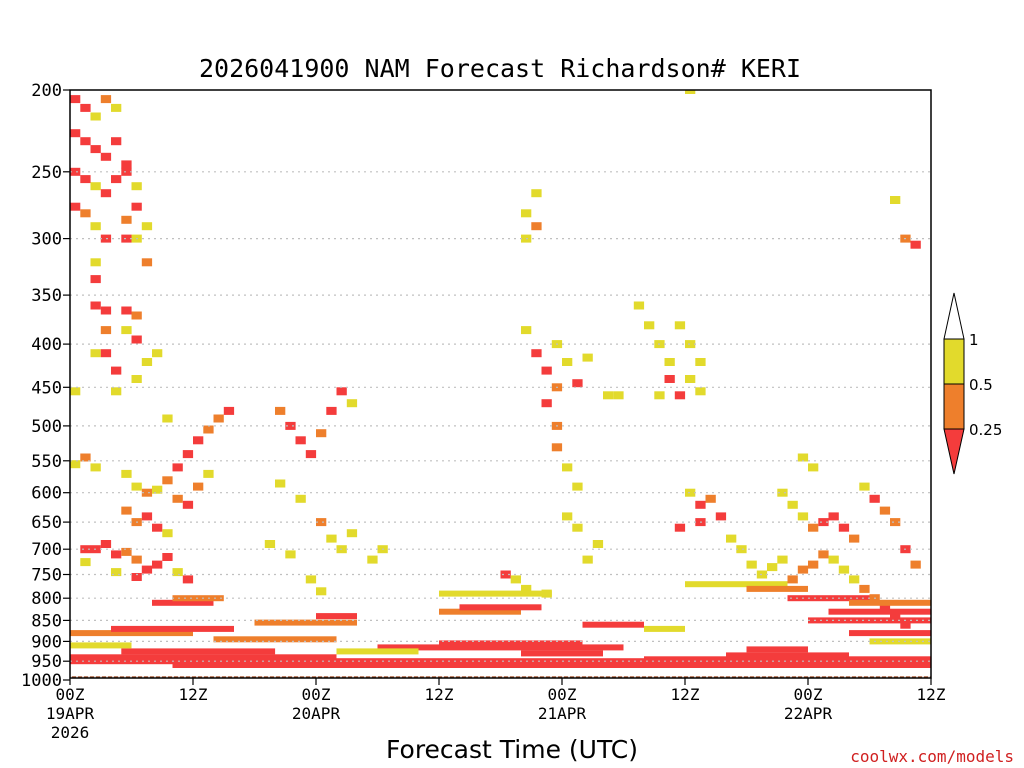  Describe the element at coordinates (46, 494) in the screenshot. I see `y-tick-label: 600` at that location.